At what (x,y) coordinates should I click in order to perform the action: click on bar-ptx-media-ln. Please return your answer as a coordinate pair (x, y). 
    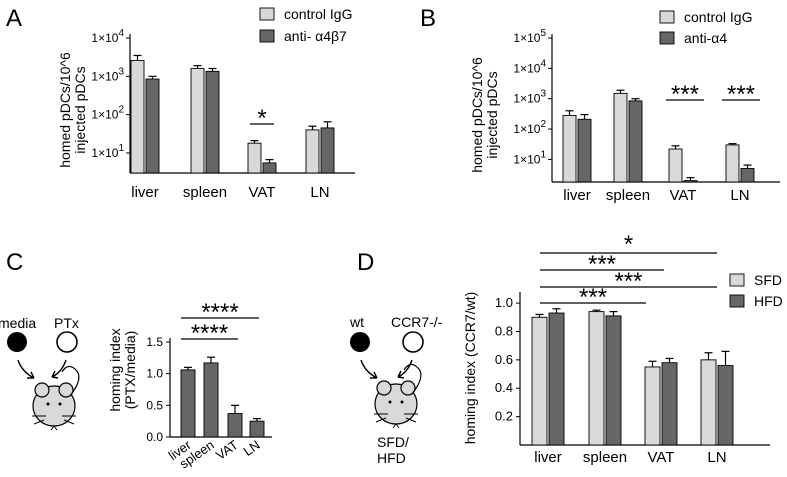
    Looking at the image, I should click on (257, 429).